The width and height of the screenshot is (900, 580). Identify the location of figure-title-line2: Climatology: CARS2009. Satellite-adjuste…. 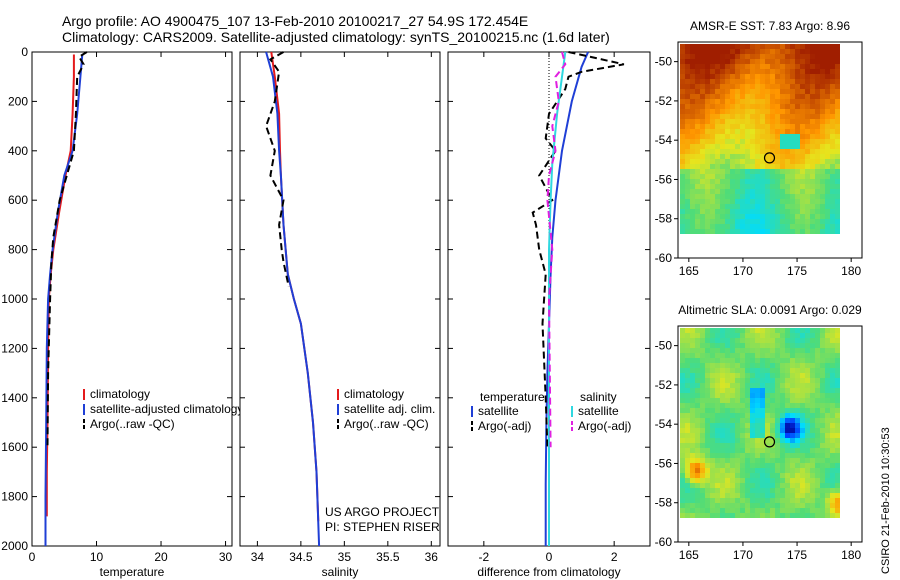
(336, 37).